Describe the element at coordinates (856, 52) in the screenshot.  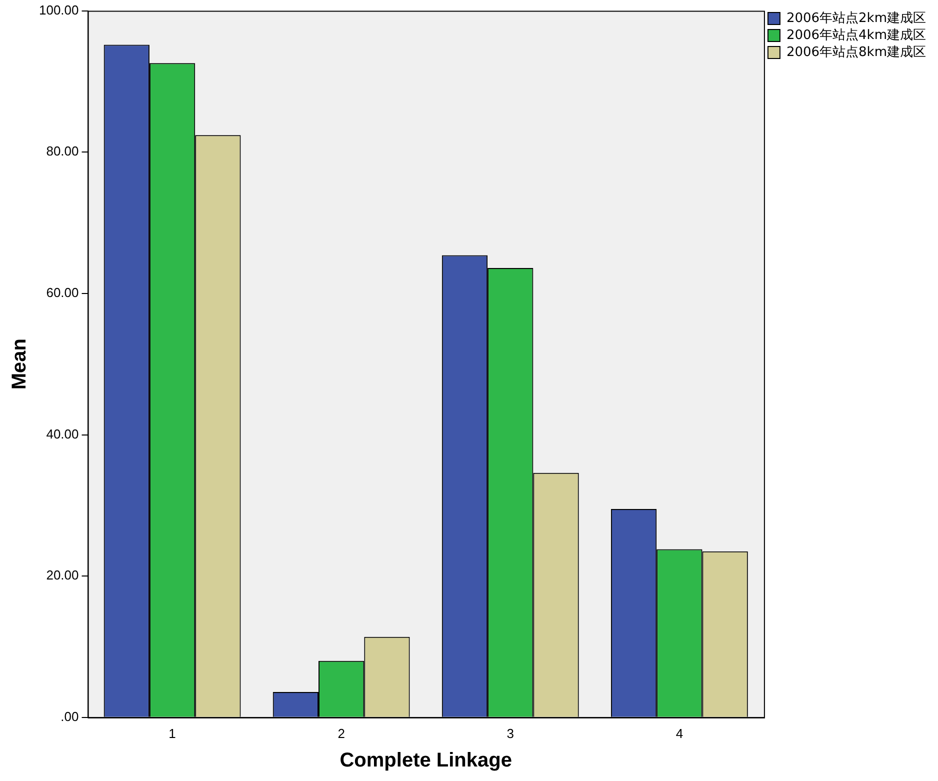
I see `legend-label: 2006年站点8km建成区` at that location.